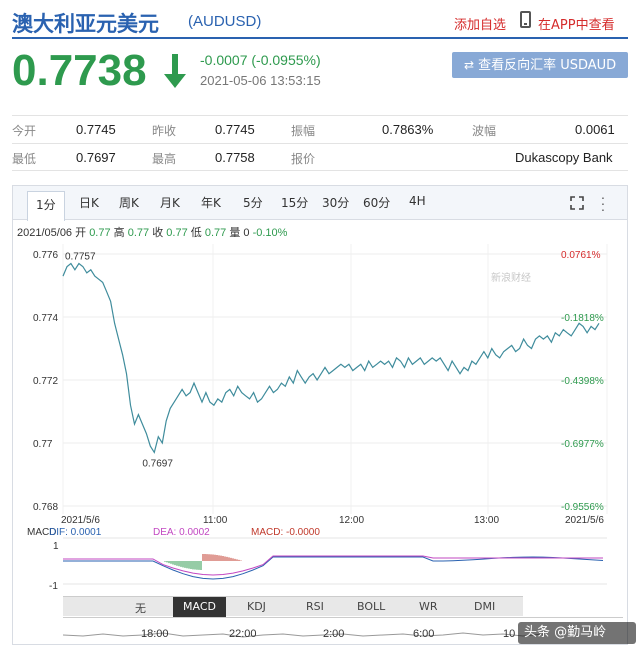 This screenshot has height=655, width=640. What do you see at coordinates (24, 159) in the screenshot?
I see `low-label: 最低` at bounding box center [24, 159].